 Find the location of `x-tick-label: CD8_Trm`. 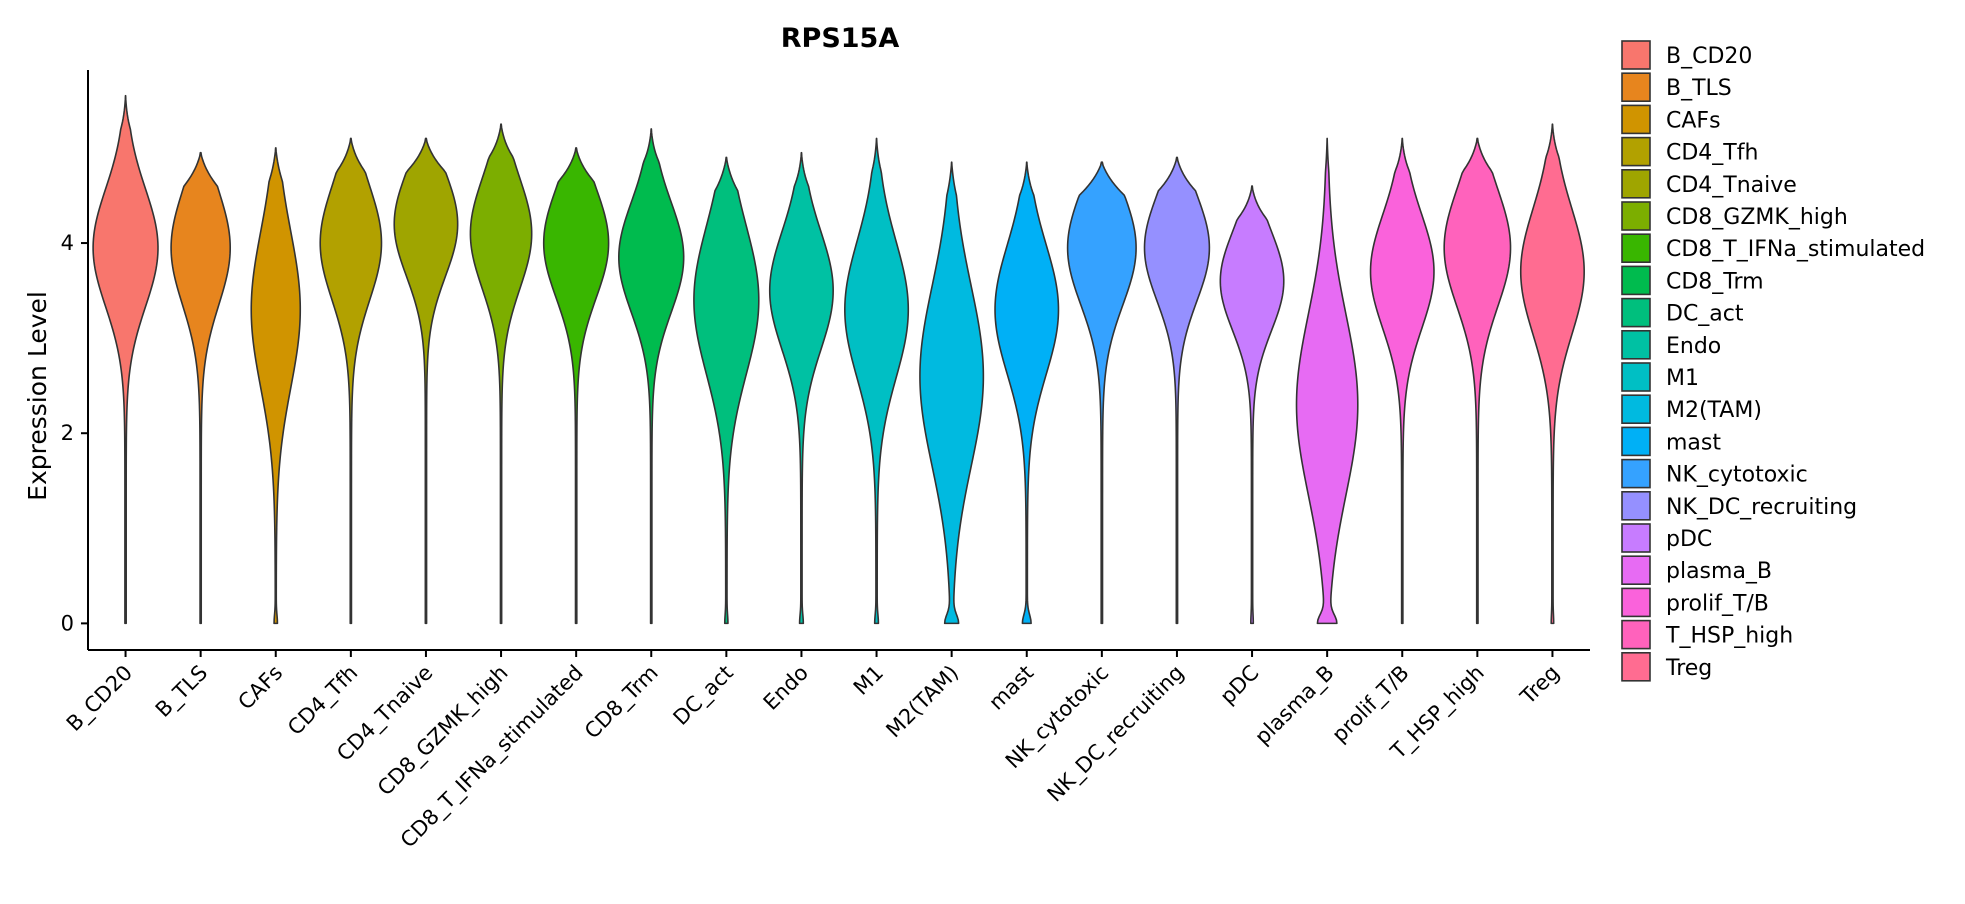

x-tick-label: CD8_Trm is located at coordinates (622, 703).